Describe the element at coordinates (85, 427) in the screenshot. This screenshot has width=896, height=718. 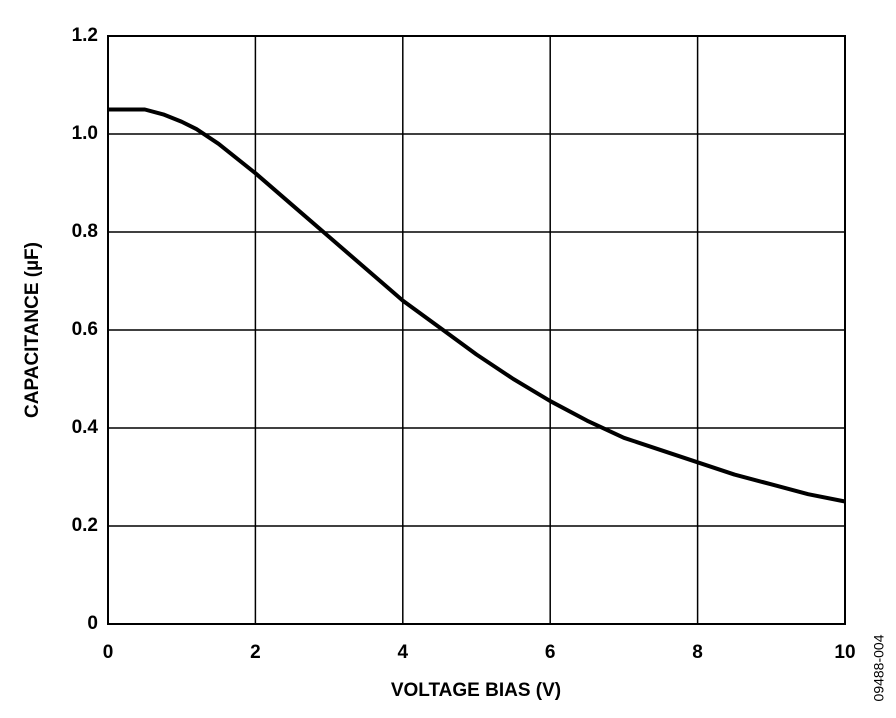
I see `y-tick-label: 0.4` at that location.